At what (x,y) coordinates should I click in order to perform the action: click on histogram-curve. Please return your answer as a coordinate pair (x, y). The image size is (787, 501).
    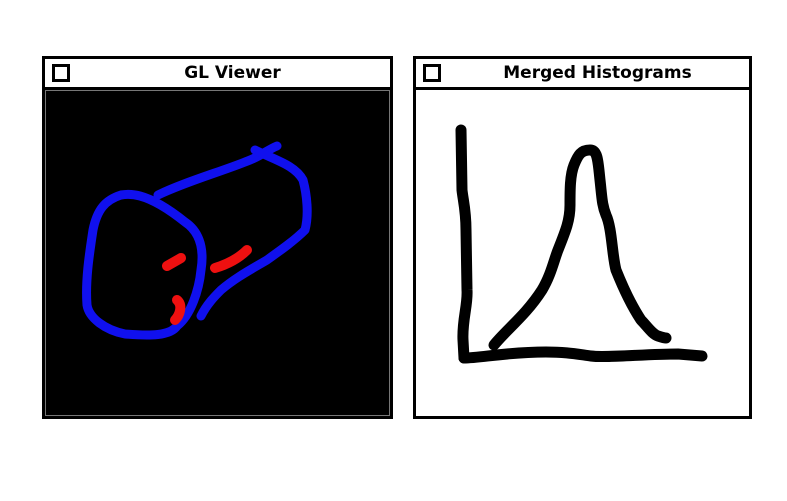
    Looking at the image, I should click on (580, 247).